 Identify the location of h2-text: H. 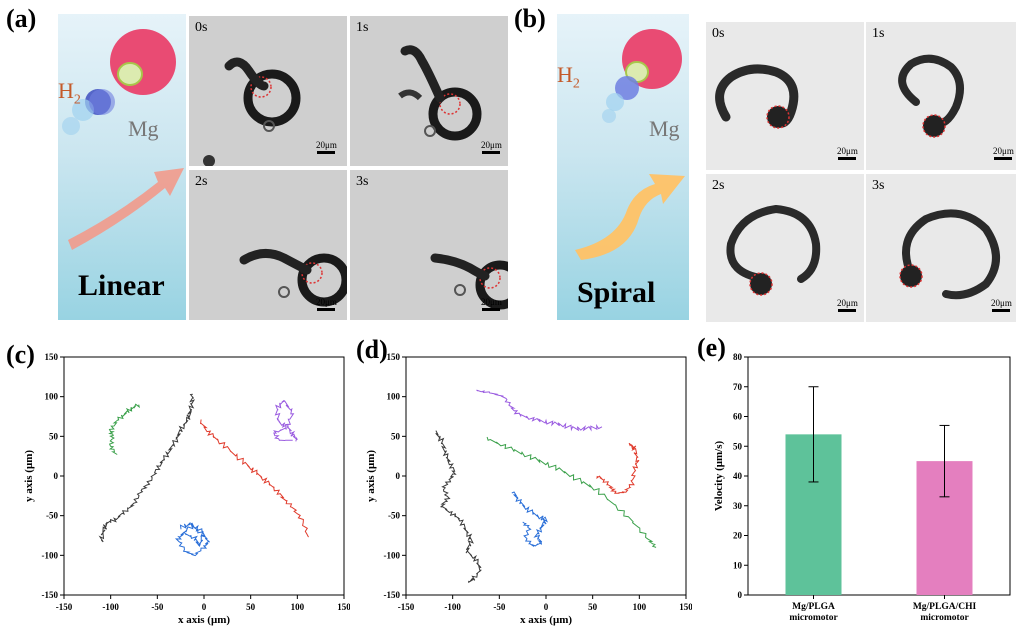
(66, 90).